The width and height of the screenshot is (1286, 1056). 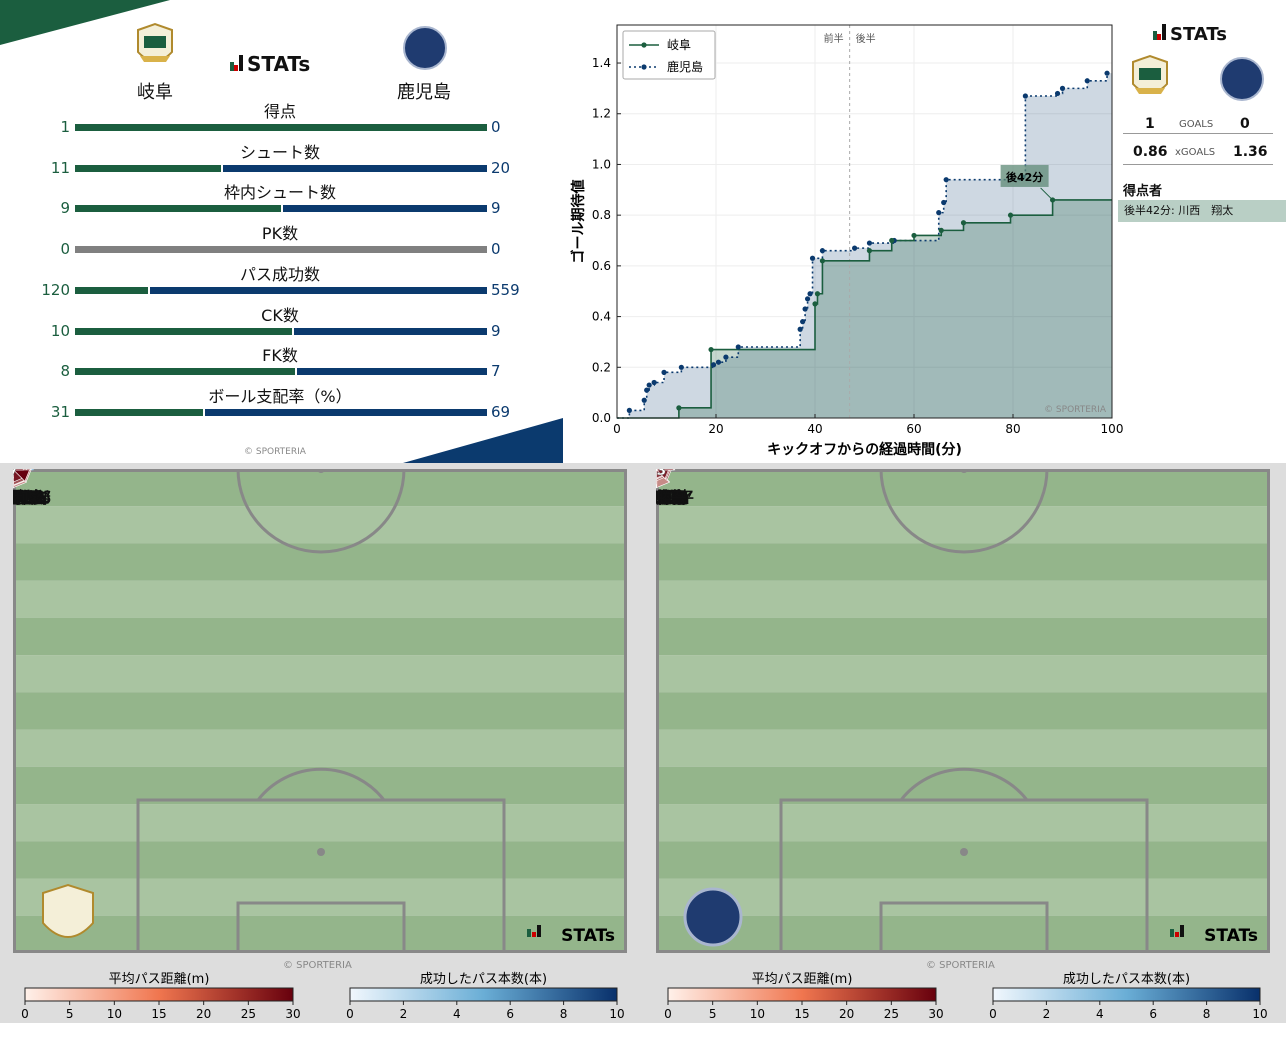 I want to click on goals-label: GOALS, so click(x=1196, y=124).